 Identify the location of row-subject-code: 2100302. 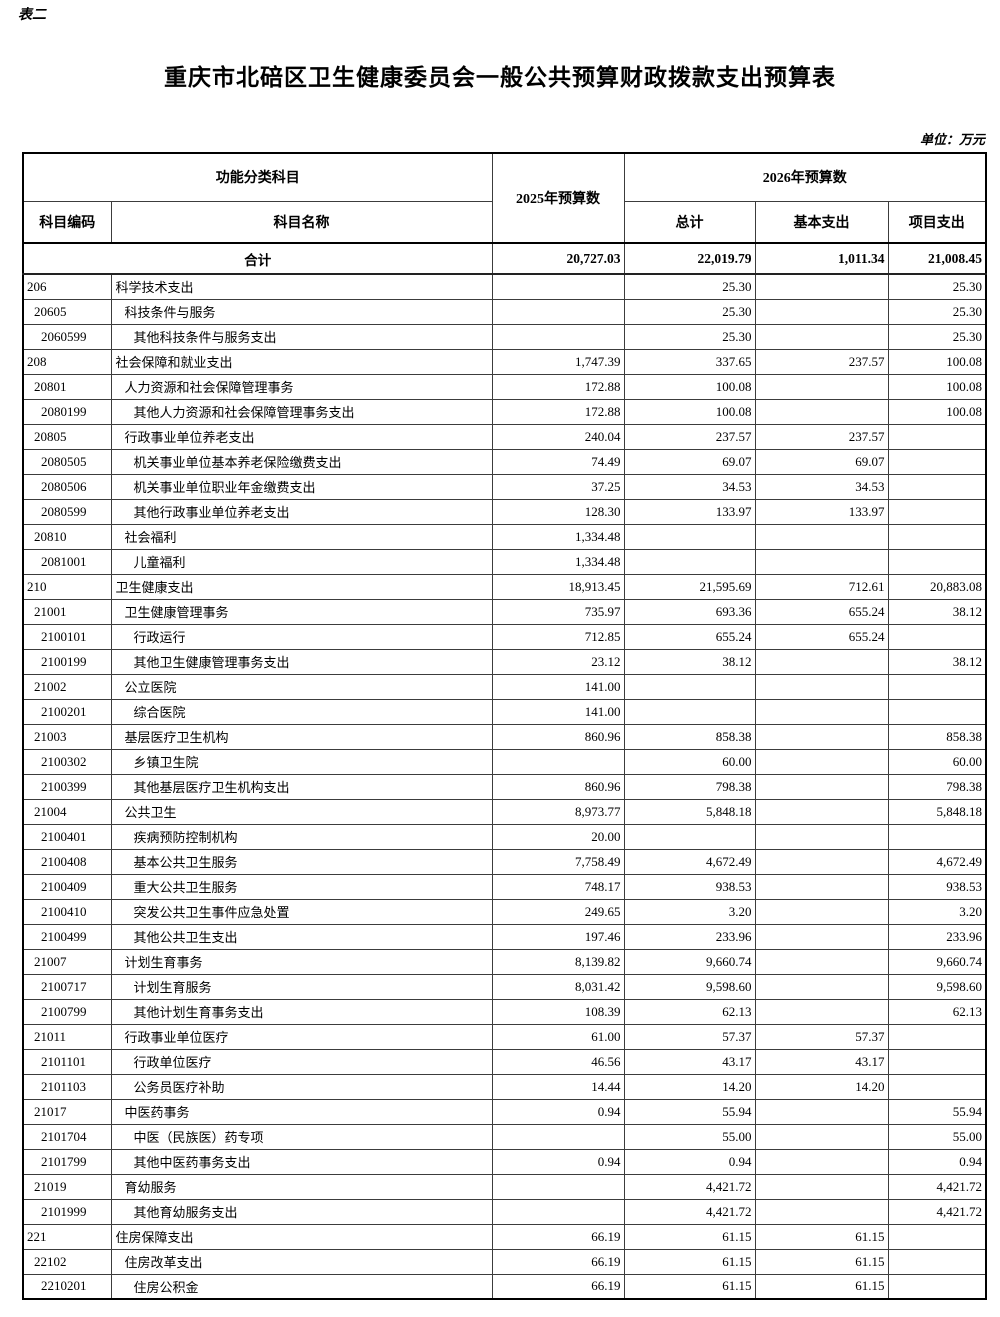
(67, 761).